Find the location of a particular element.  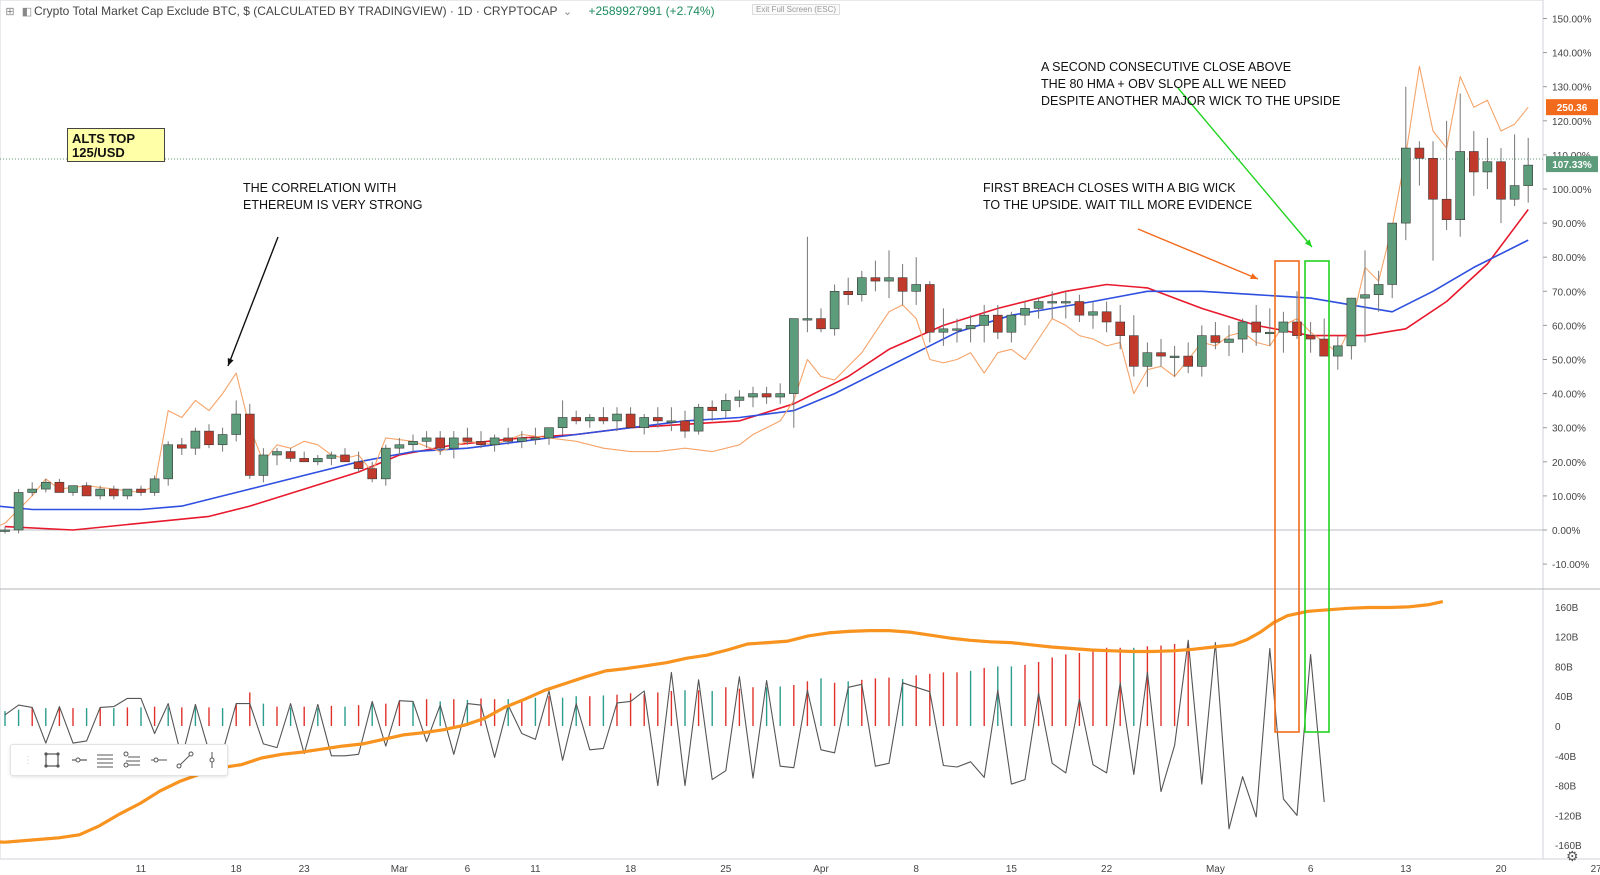

osc-tick-label: -120B is located at coordinates (1568, 816).